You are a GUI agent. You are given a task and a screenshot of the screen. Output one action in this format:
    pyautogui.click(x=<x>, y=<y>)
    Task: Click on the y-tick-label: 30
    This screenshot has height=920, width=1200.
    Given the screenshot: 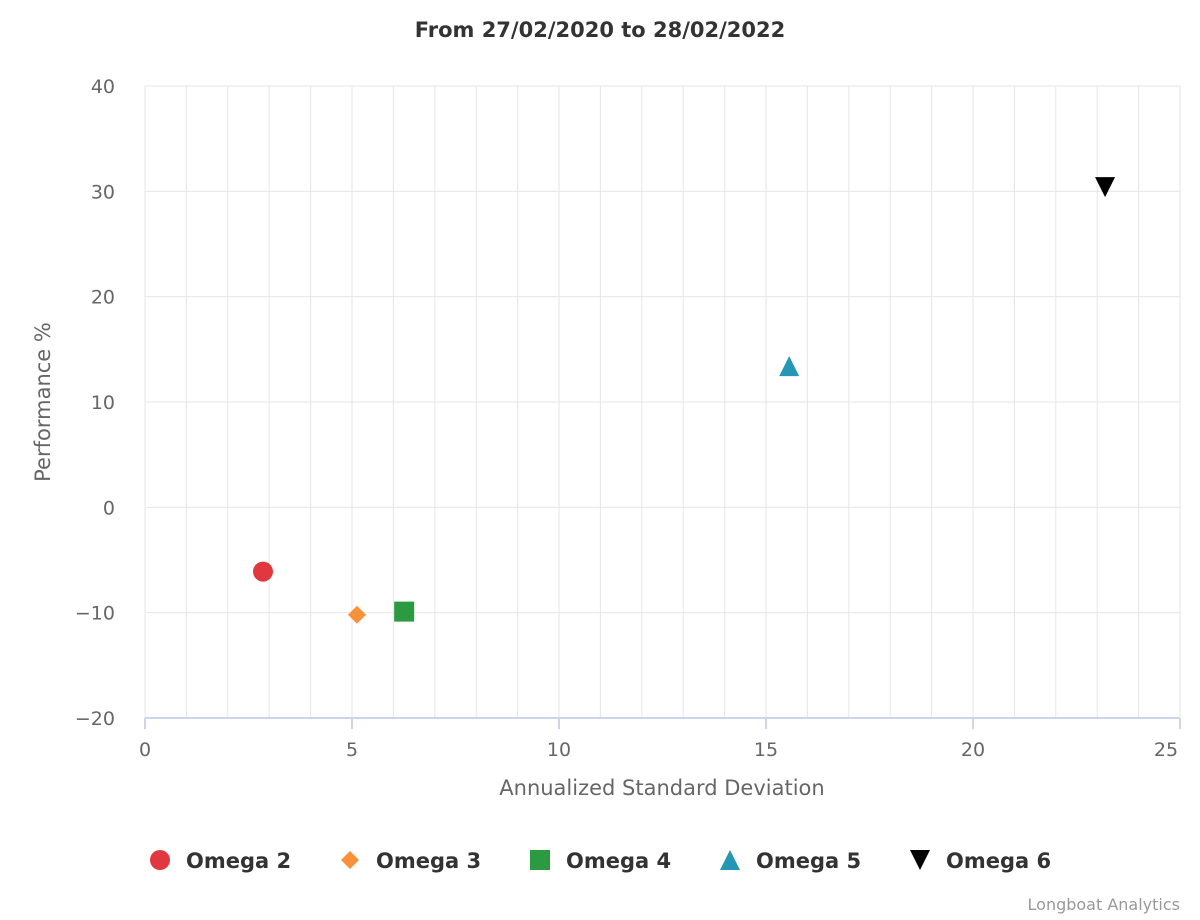 What is the action you would take?
    pyautogui.click(x=103, y=192)
    